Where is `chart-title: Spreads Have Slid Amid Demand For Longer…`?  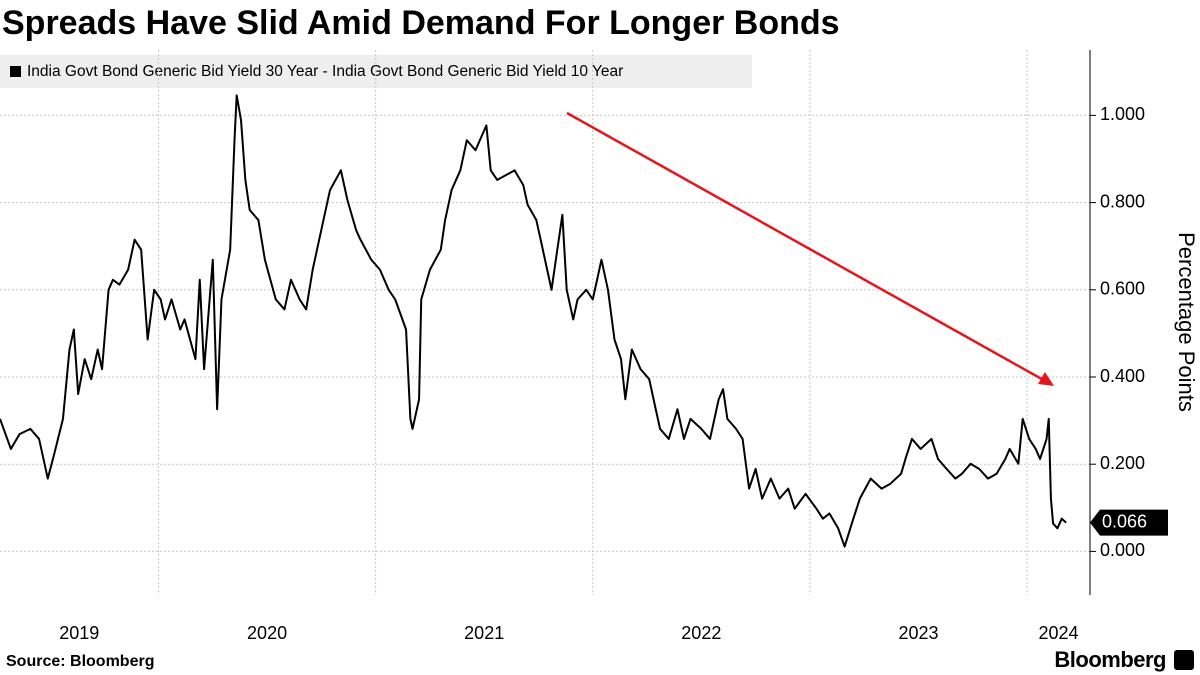 chart-title: Spreads Have Slid Amid Demand For Longer… is located at coordinates (421, 23).